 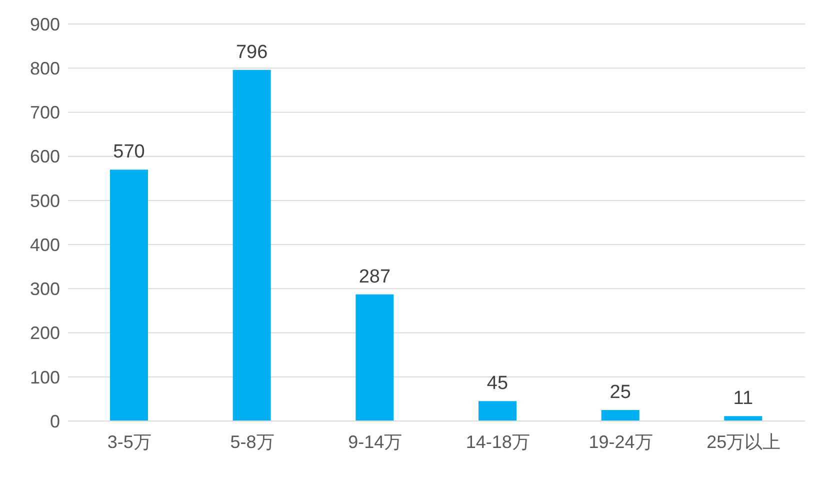 I want to click on y-tick-label: 500, so click(x=45, y=200).